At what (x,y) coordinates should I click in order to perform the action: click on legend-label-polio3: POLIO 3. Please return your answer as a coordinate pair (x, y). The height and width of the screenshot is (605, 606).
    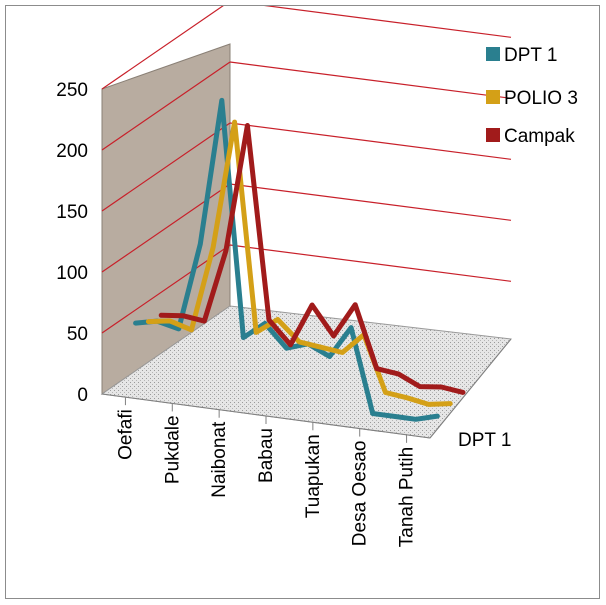
    Looking at the image, I should click on (541, 98).